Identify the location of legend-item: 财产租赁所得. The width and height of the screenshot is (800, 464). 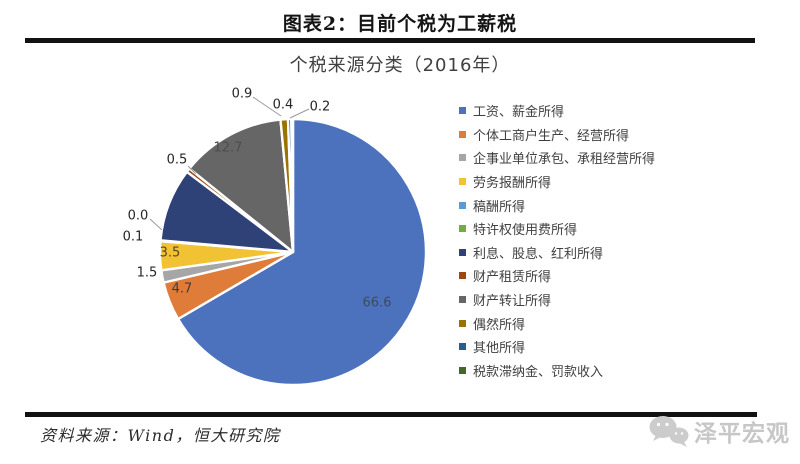
(557, 276).